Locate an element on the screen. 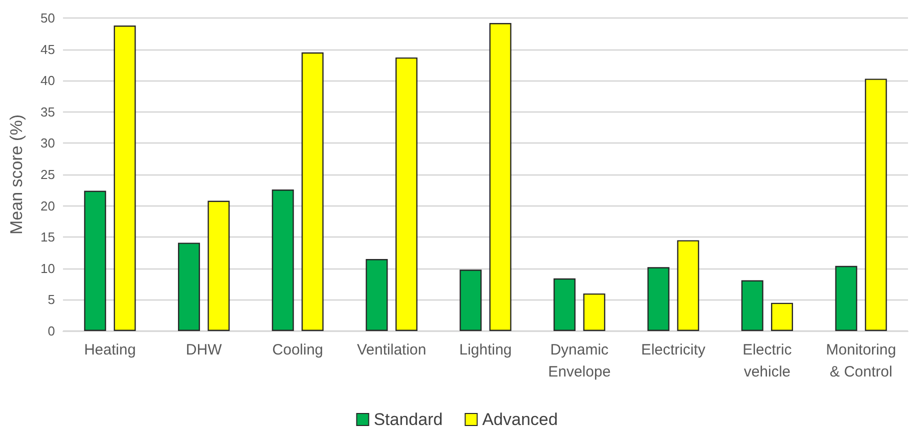 Image resolution: width=914 pixels, height=433 pixels. x-tick-label: Electric vehicle is located at coordinates (767, 361).